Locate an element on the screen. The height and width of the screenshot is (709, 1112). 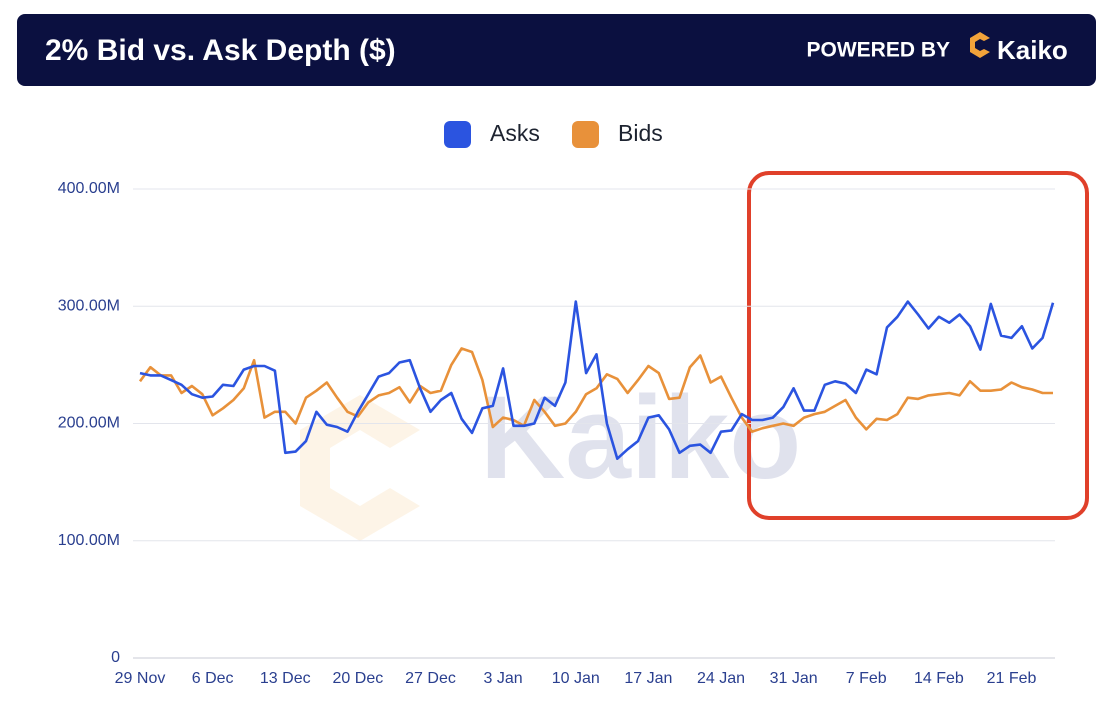
legend-label: Bids is located at coordinates (640, 133).